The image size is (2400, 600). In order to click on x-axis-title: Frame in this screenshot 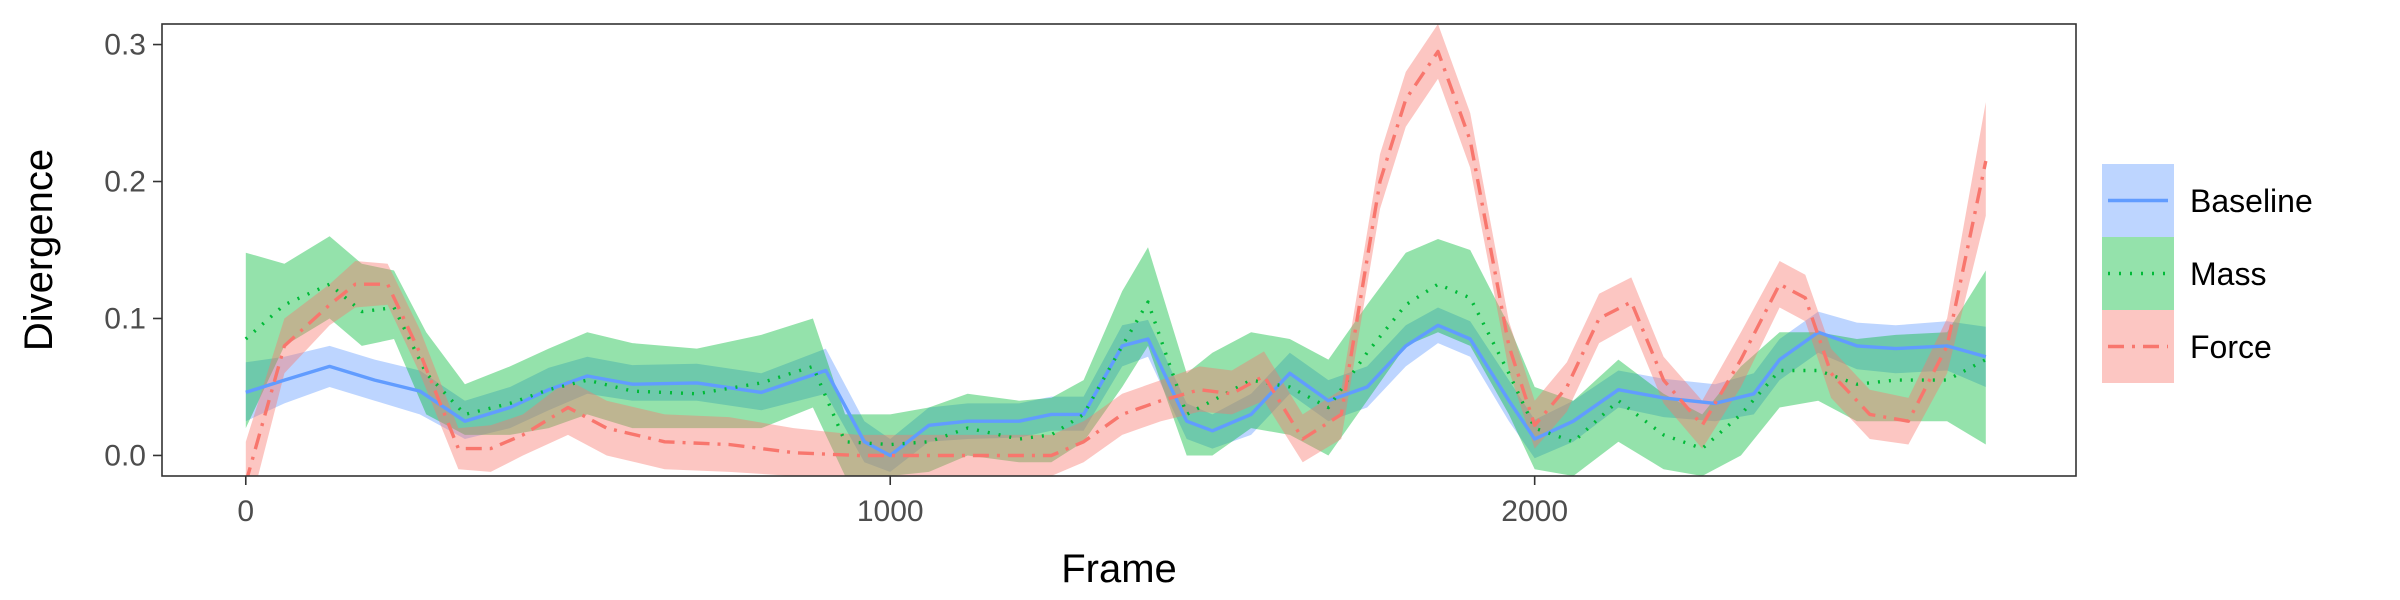, I will do `click(1119, 569)`.